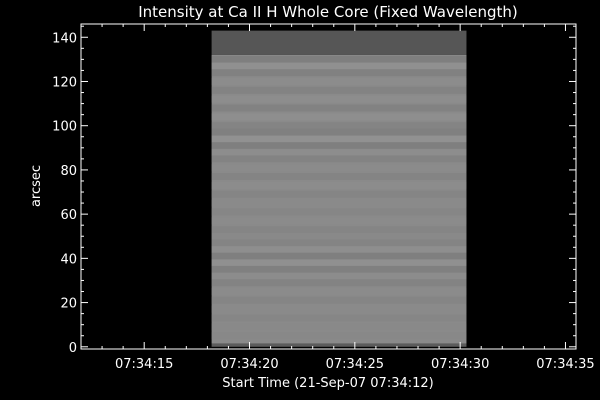 The image size is (600, 400). I want to click on y-tick-label: 20, so click(68, 304).